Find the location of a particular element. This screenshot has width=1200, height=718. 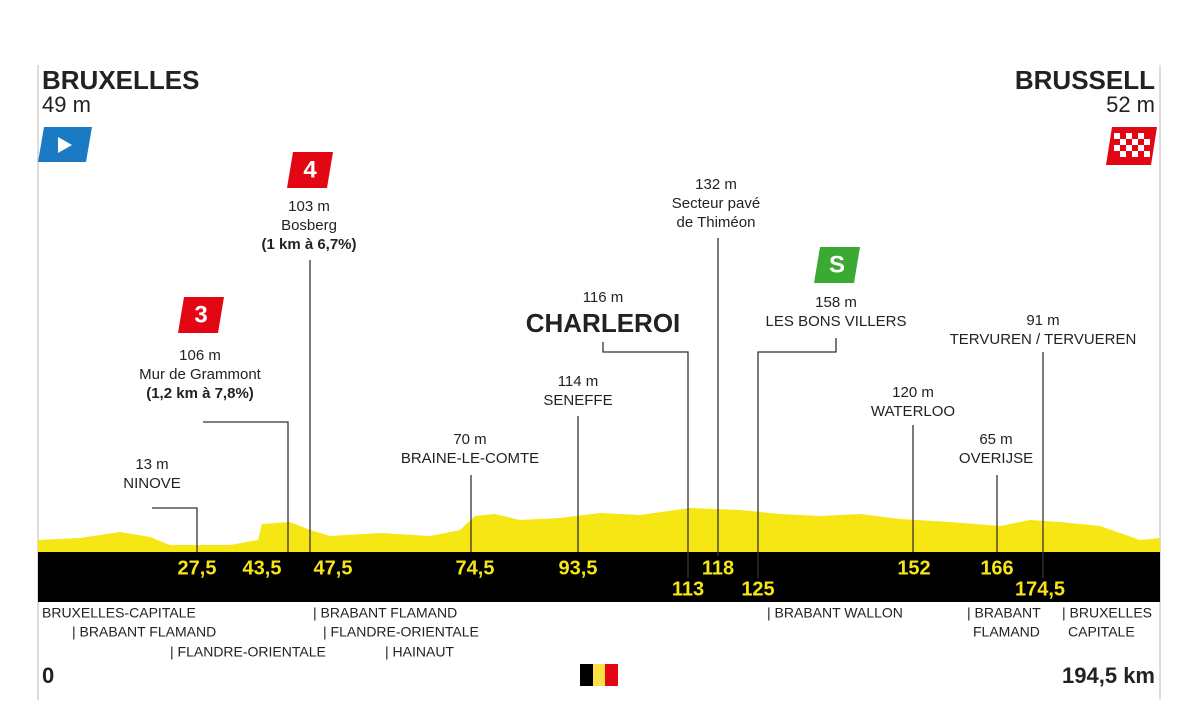

point-altitude: 70 m is located at coordinates (469, 439).